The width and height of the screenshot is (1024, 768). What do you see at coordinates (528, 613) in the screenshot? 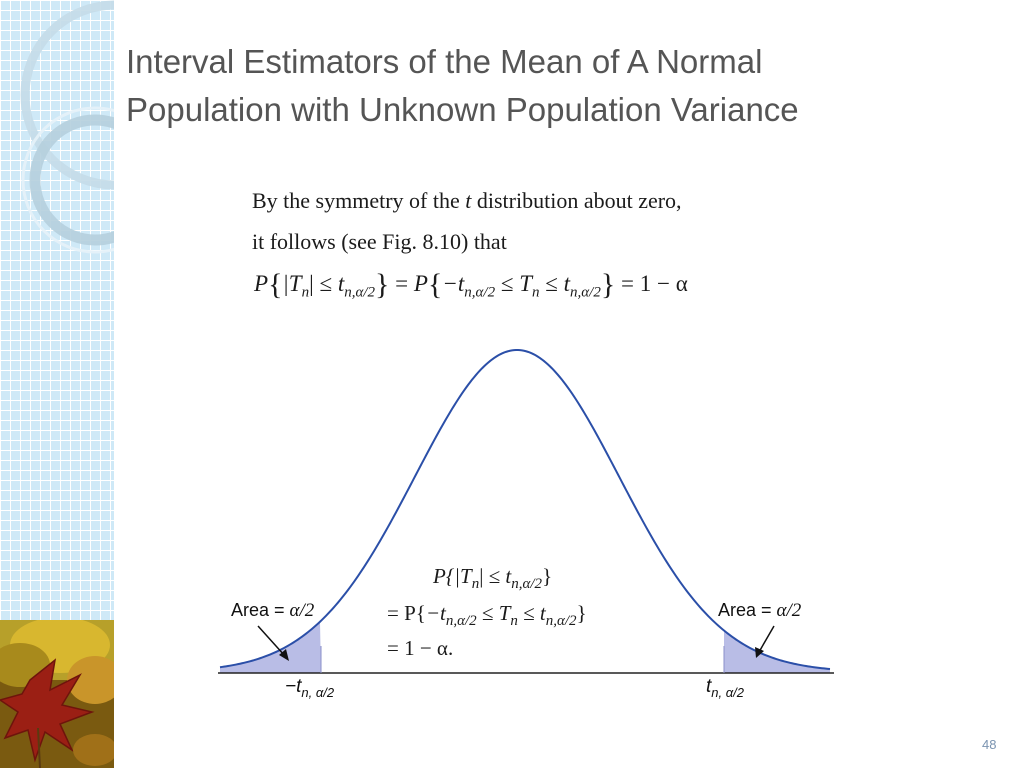
I see `ceq2-le2: ≤` at bounding box center [528, 613].